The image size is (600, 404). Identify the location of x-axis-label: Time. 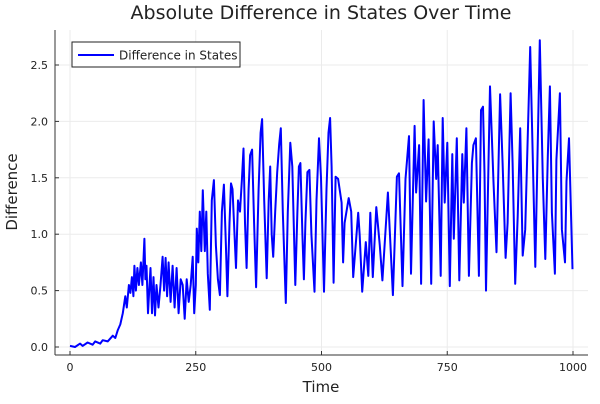
(321, 387).